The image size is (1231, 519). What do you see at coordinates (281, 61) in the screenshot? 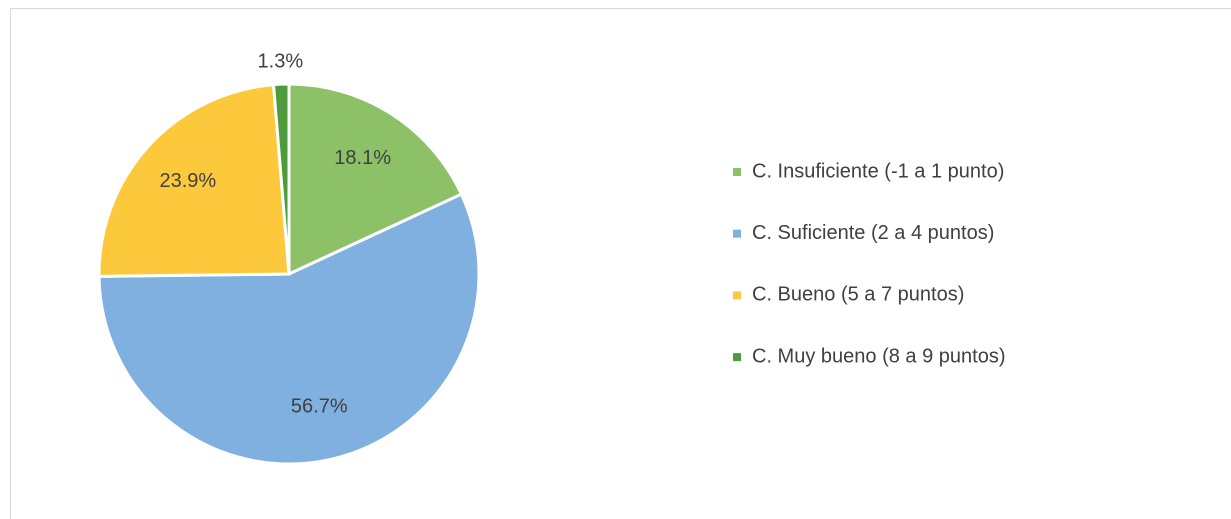
I see `data-label: 1.3%` at bounding box center [281, 61].